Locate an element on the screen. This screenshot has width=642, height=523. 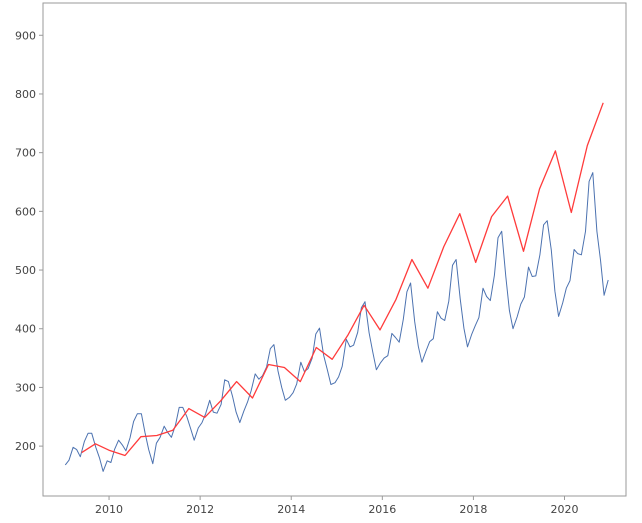
x-axis: 2010 2012 2014 2016 2018 2020 is located at coordinates (337, 506).